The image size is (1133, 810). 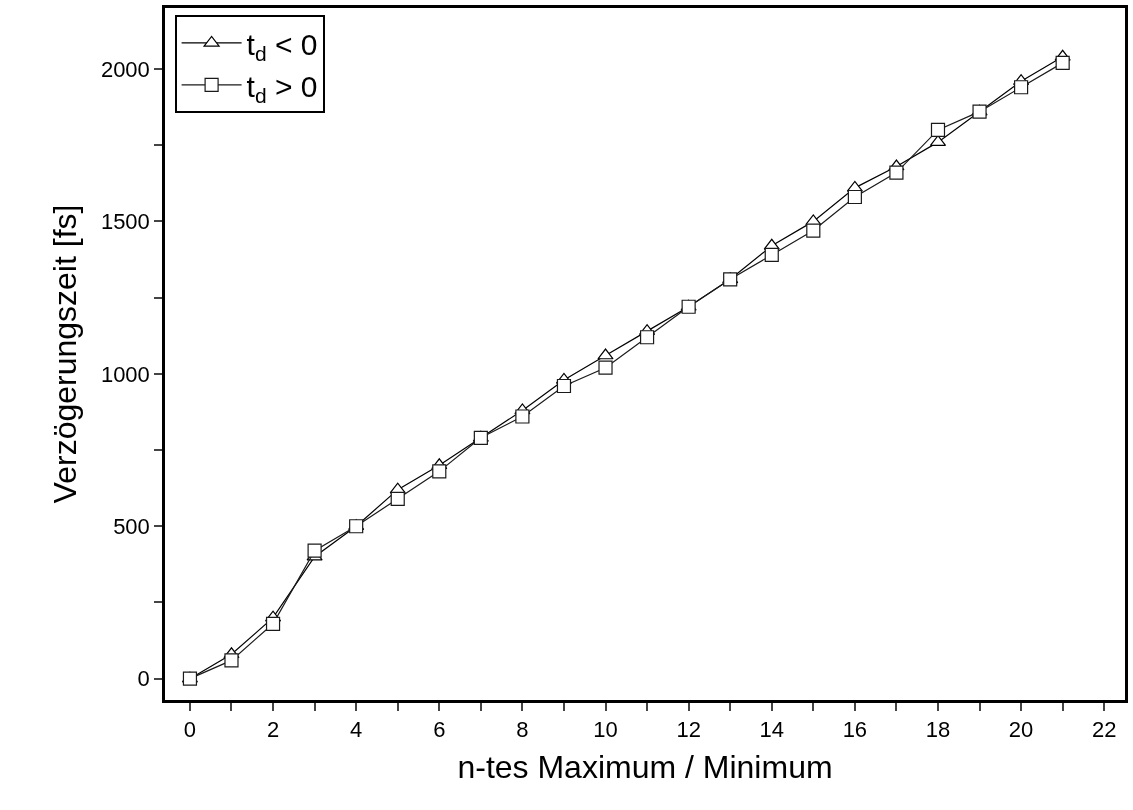 I want to click on y-tick-label: 0, so click(x=143, y=679).